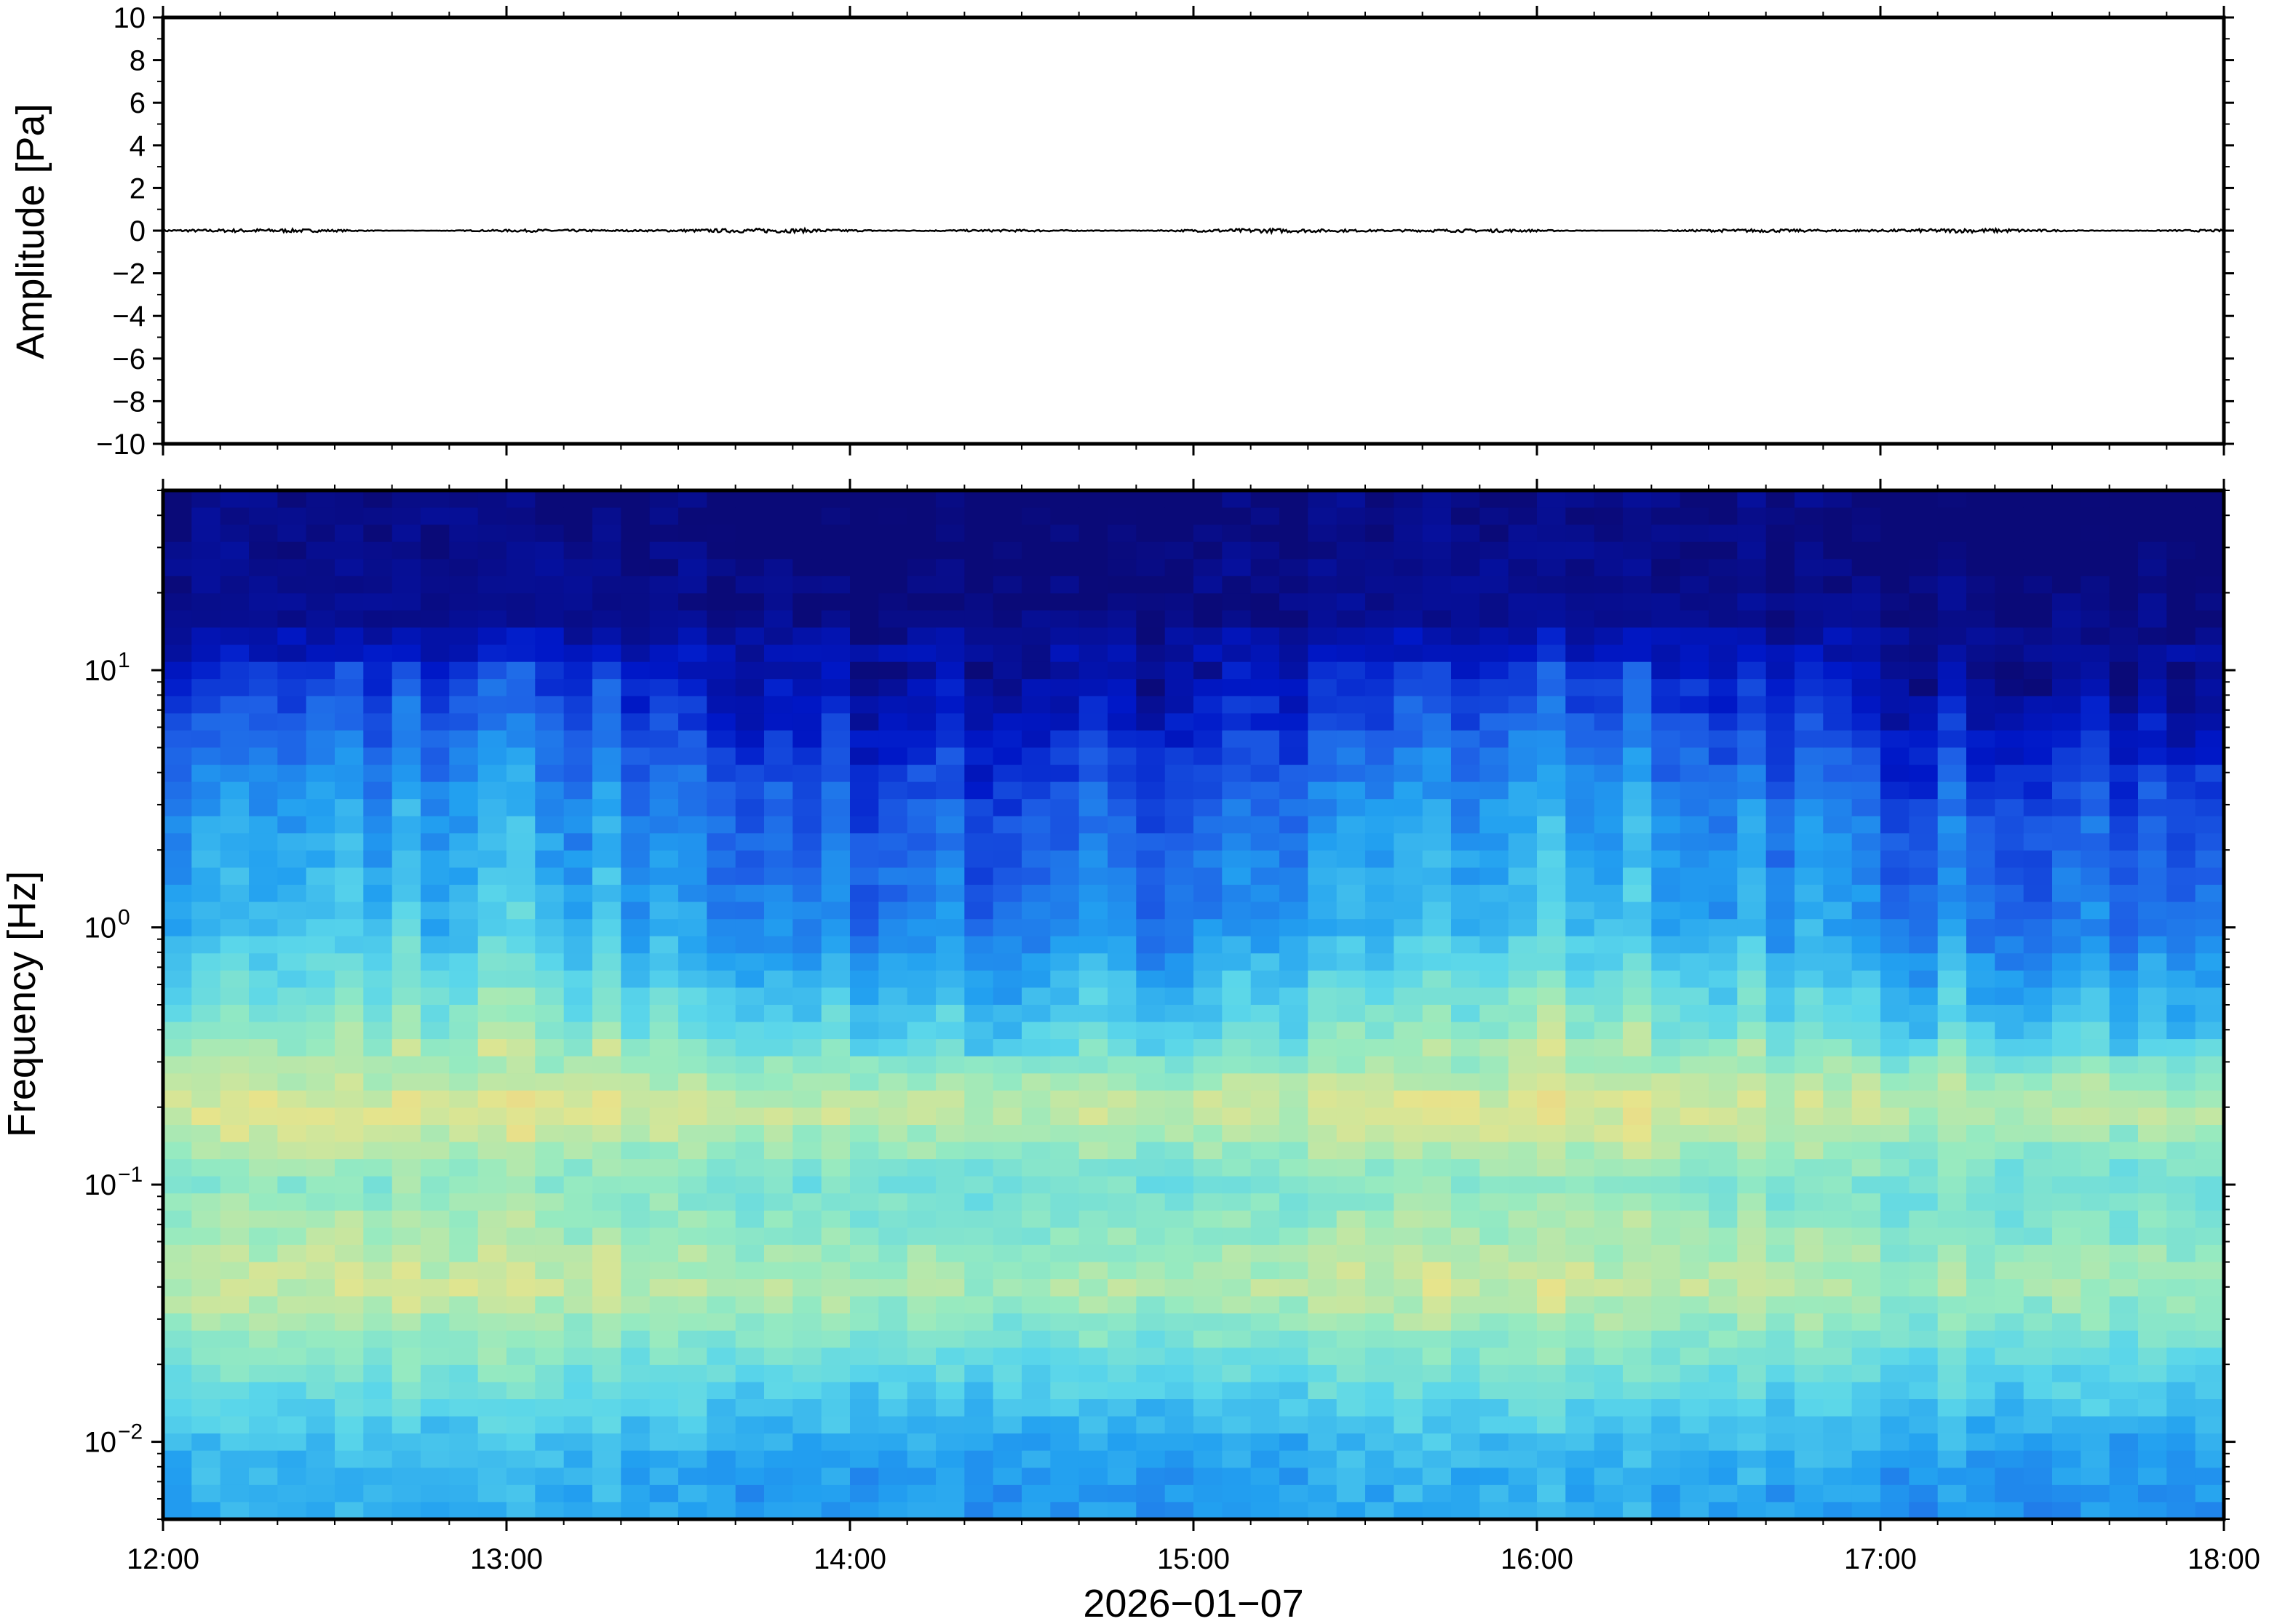 The image size is (2269, 1624). What do you see at coordinates (124, 660) in the screenshot?
I see `spectrogram-y-tick-exponent: 1` at bounding box center [124, 660].